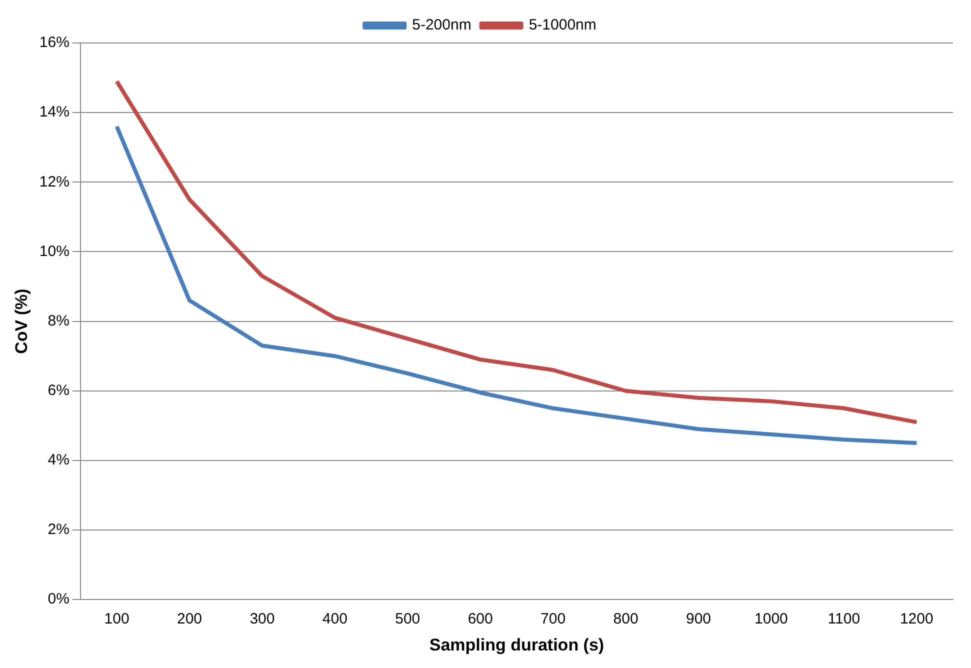 Image resolution: width=971 pixels, height=668 pixels. Describe the element at coordinates (480, 619) in the screenshot. I see `x-tick-label: 600` at that location.